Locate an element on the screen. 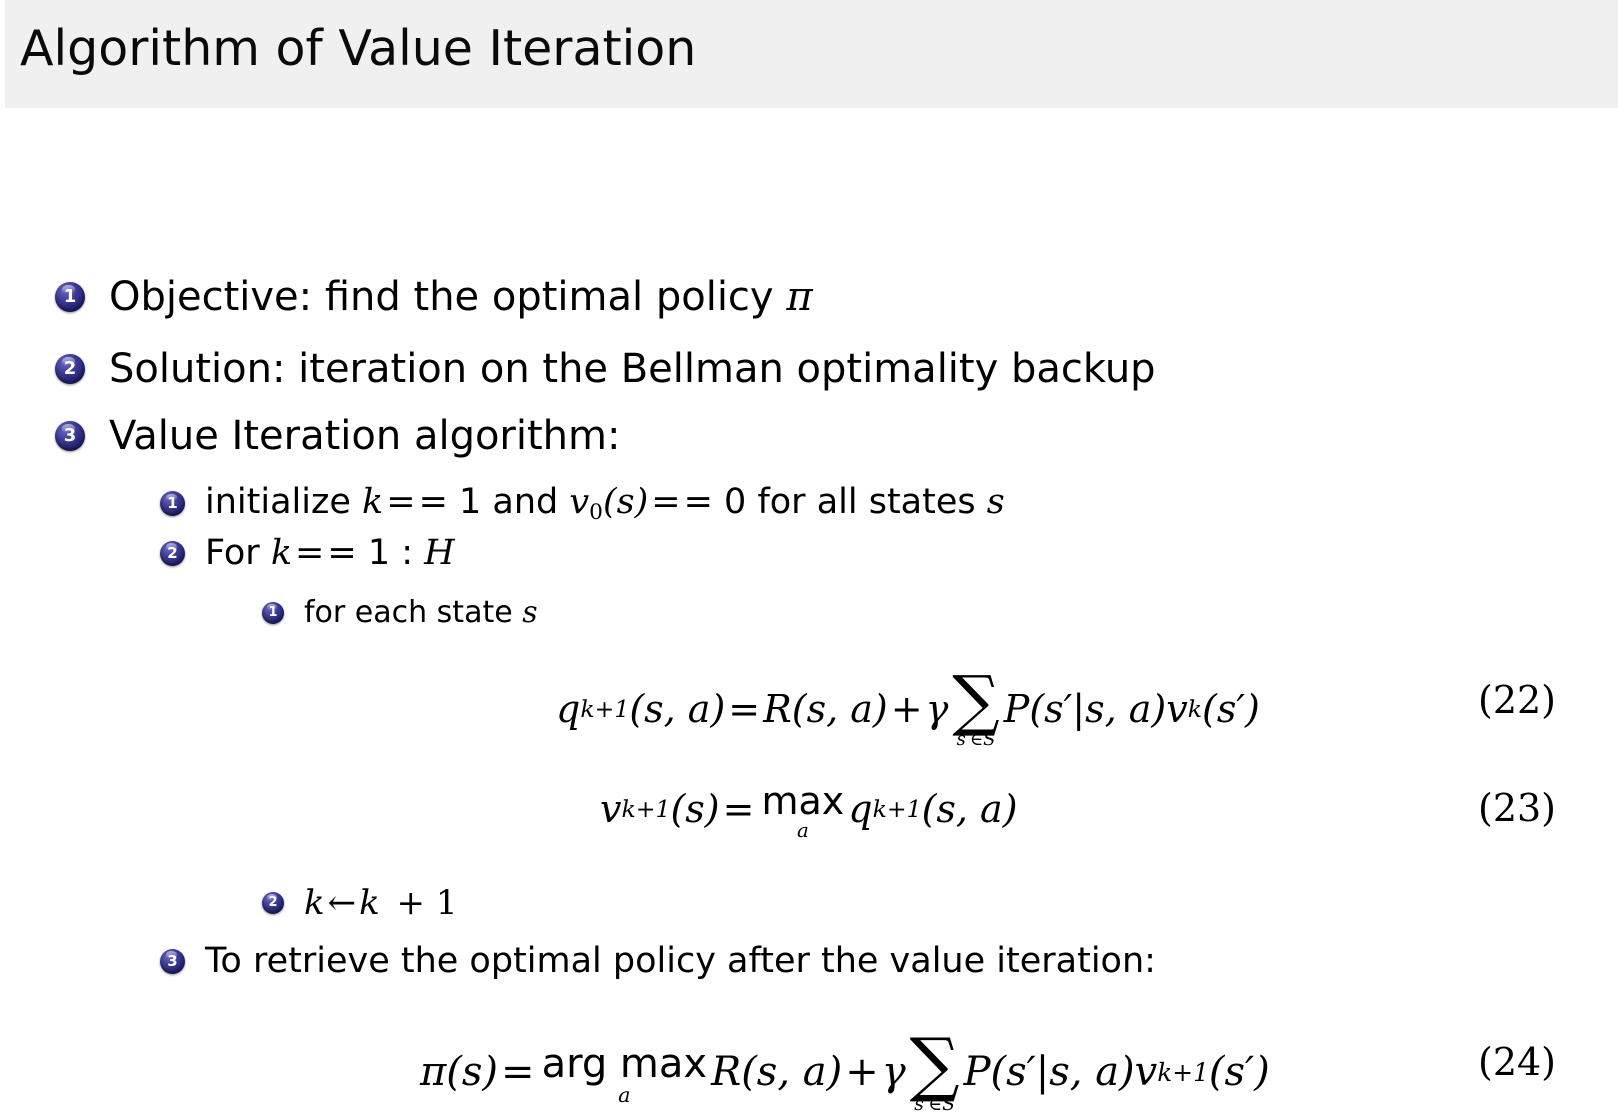 This screenshot has height=1115, width=1618. list-item-increment-k: 2 k←k + 1 is located at coordinates (359, 903).